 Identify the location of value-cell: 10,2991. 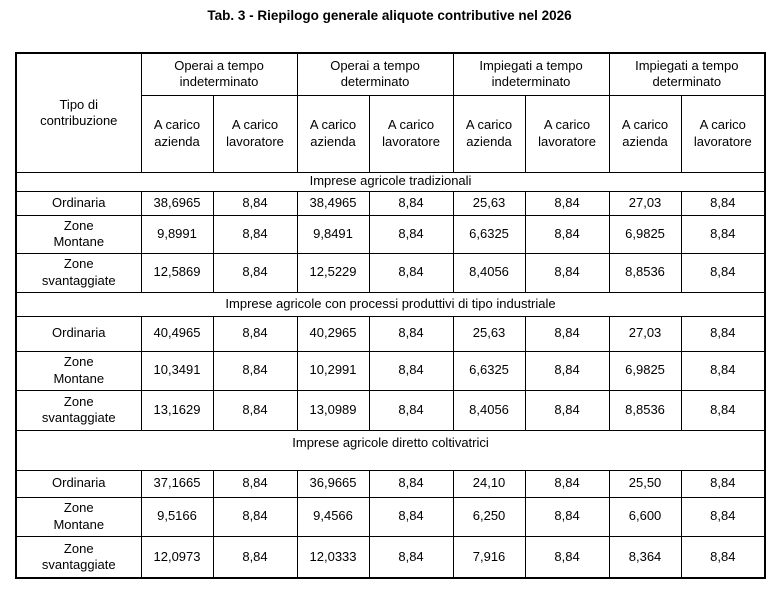
(333, 370).